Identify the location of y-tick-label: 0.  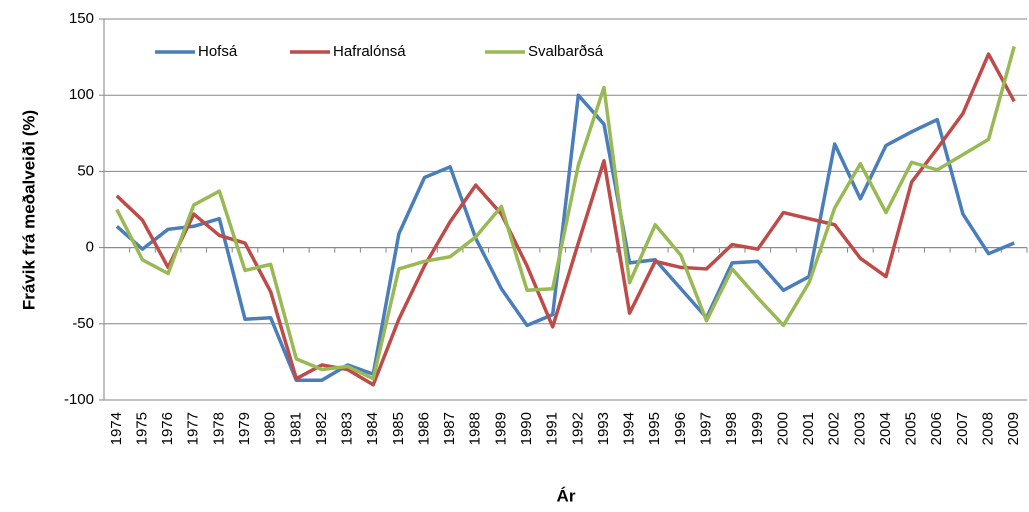
(90, 247).